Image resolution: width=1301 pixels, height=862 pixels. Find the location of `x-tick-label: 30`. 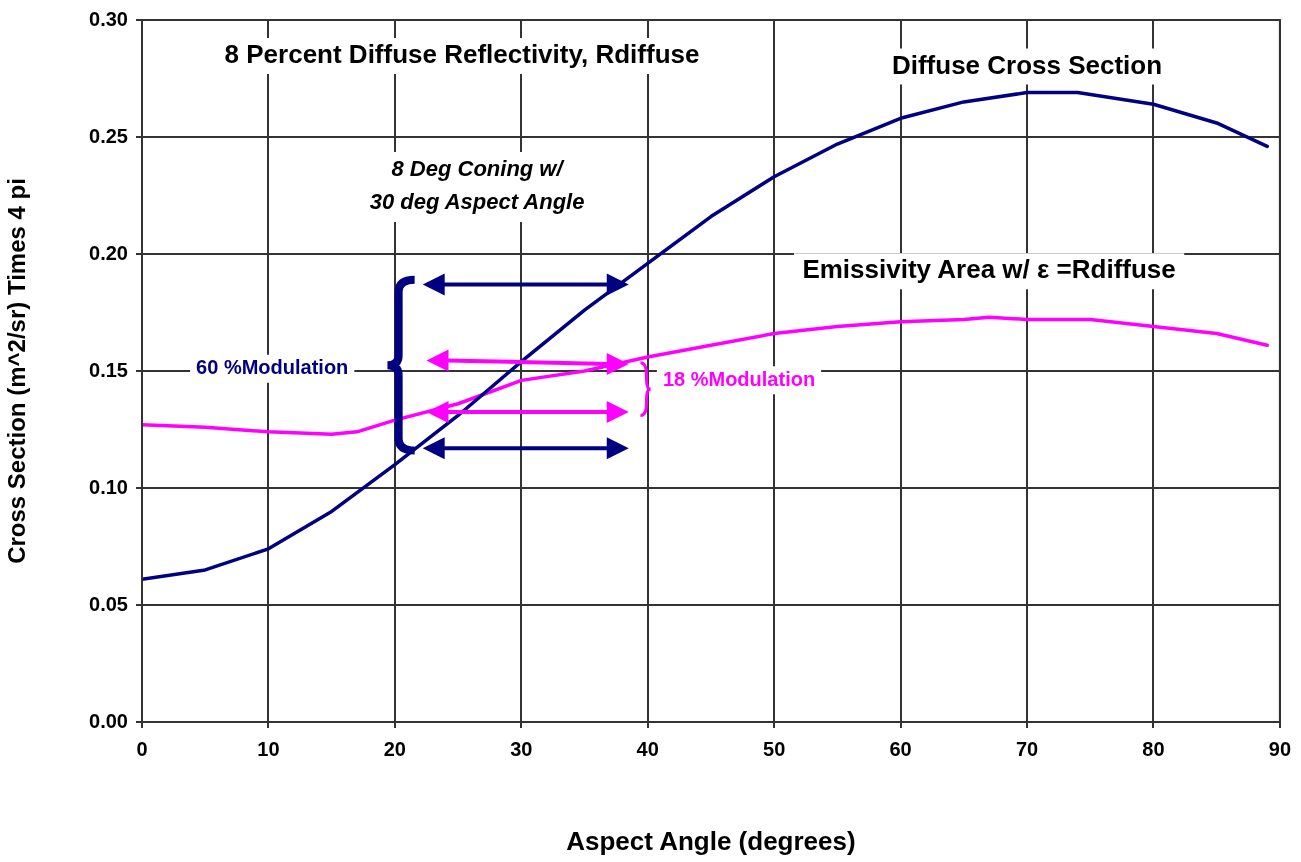

x-tick-label: 30 is located at coordinates (521, 748).